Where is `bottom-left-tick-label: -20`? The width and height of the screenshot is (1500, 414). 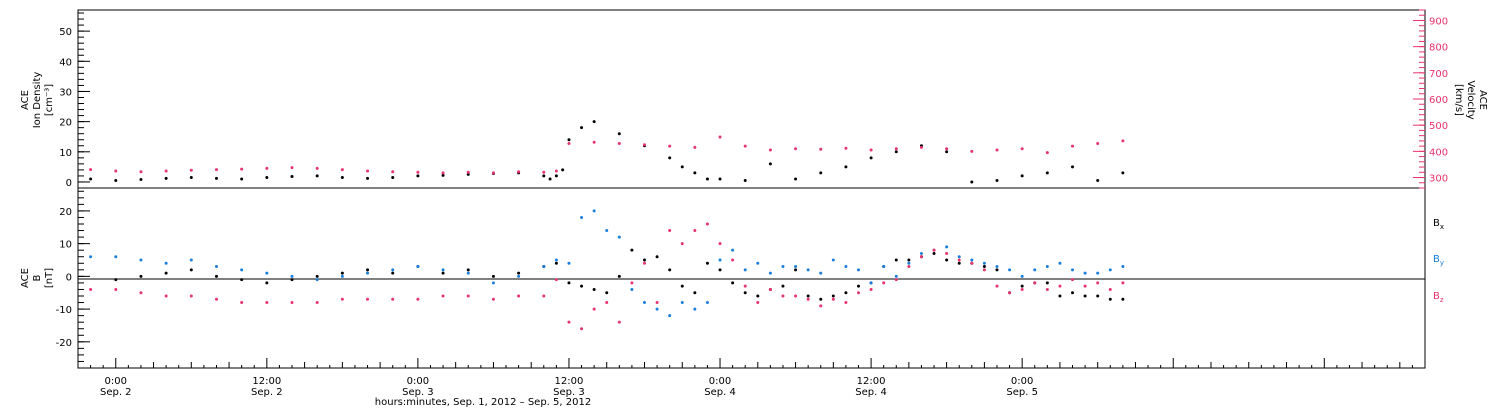
bottom-left-tick-label: -20 is located at coordinates (64, 343).